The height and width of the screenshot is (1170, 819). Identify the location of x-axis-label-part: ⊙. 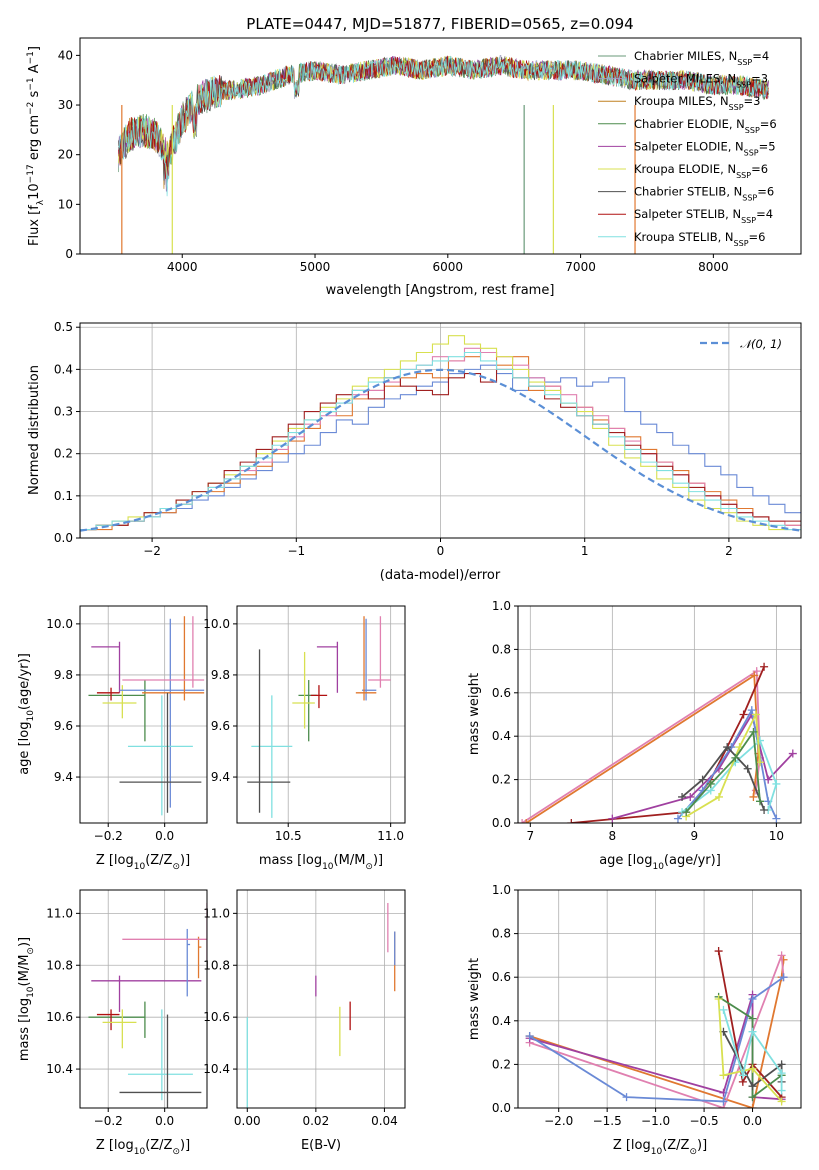
(176, 1152).